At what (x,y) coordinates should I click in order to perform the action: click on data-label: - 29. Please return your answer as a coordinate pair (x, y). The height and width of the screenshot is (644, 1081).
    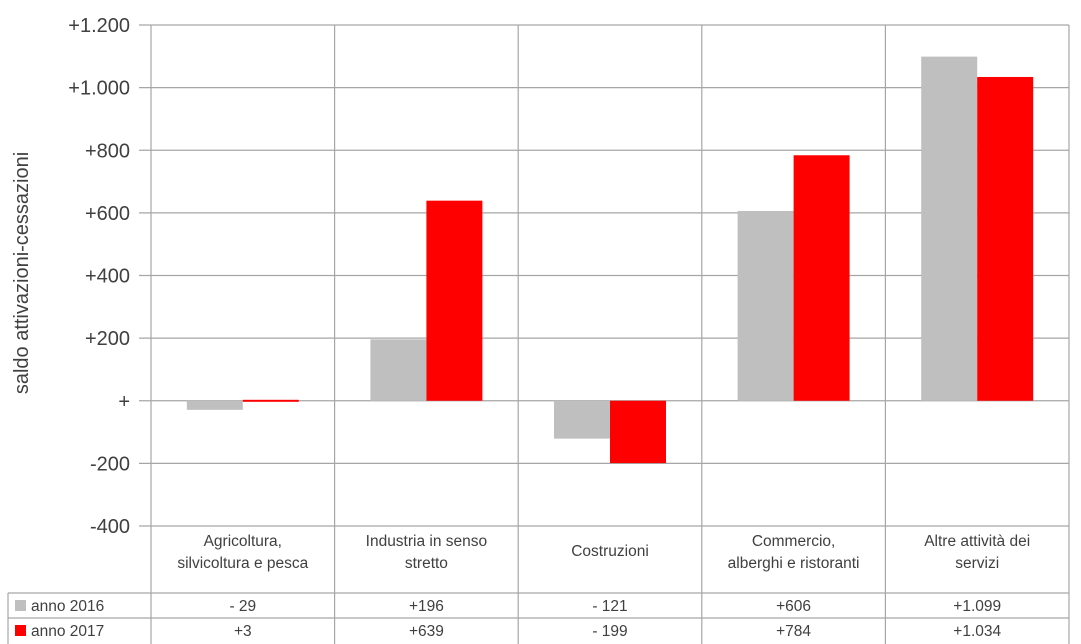
    Looking at the image, I should click on (242, 606).